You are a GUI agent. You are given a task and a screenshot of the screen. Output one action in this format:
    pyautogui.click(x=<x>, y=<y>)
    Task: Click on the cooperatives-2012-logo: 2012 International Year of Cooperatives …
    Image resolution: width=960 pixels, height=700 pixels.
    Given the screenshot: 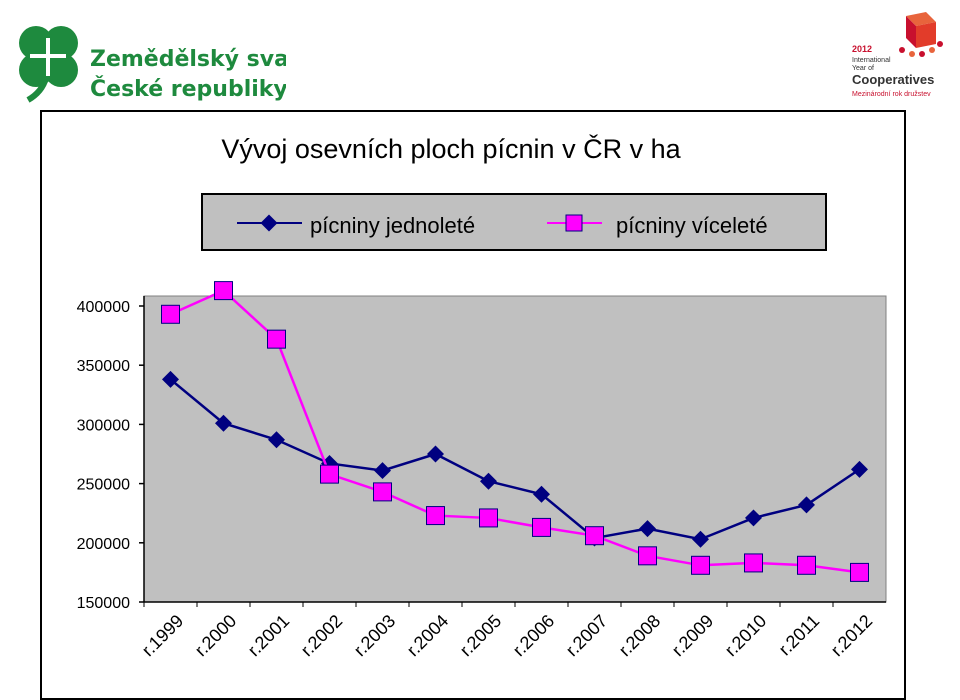 What is the action you would take?
    pyautogui.click(x=898, y=56)
    